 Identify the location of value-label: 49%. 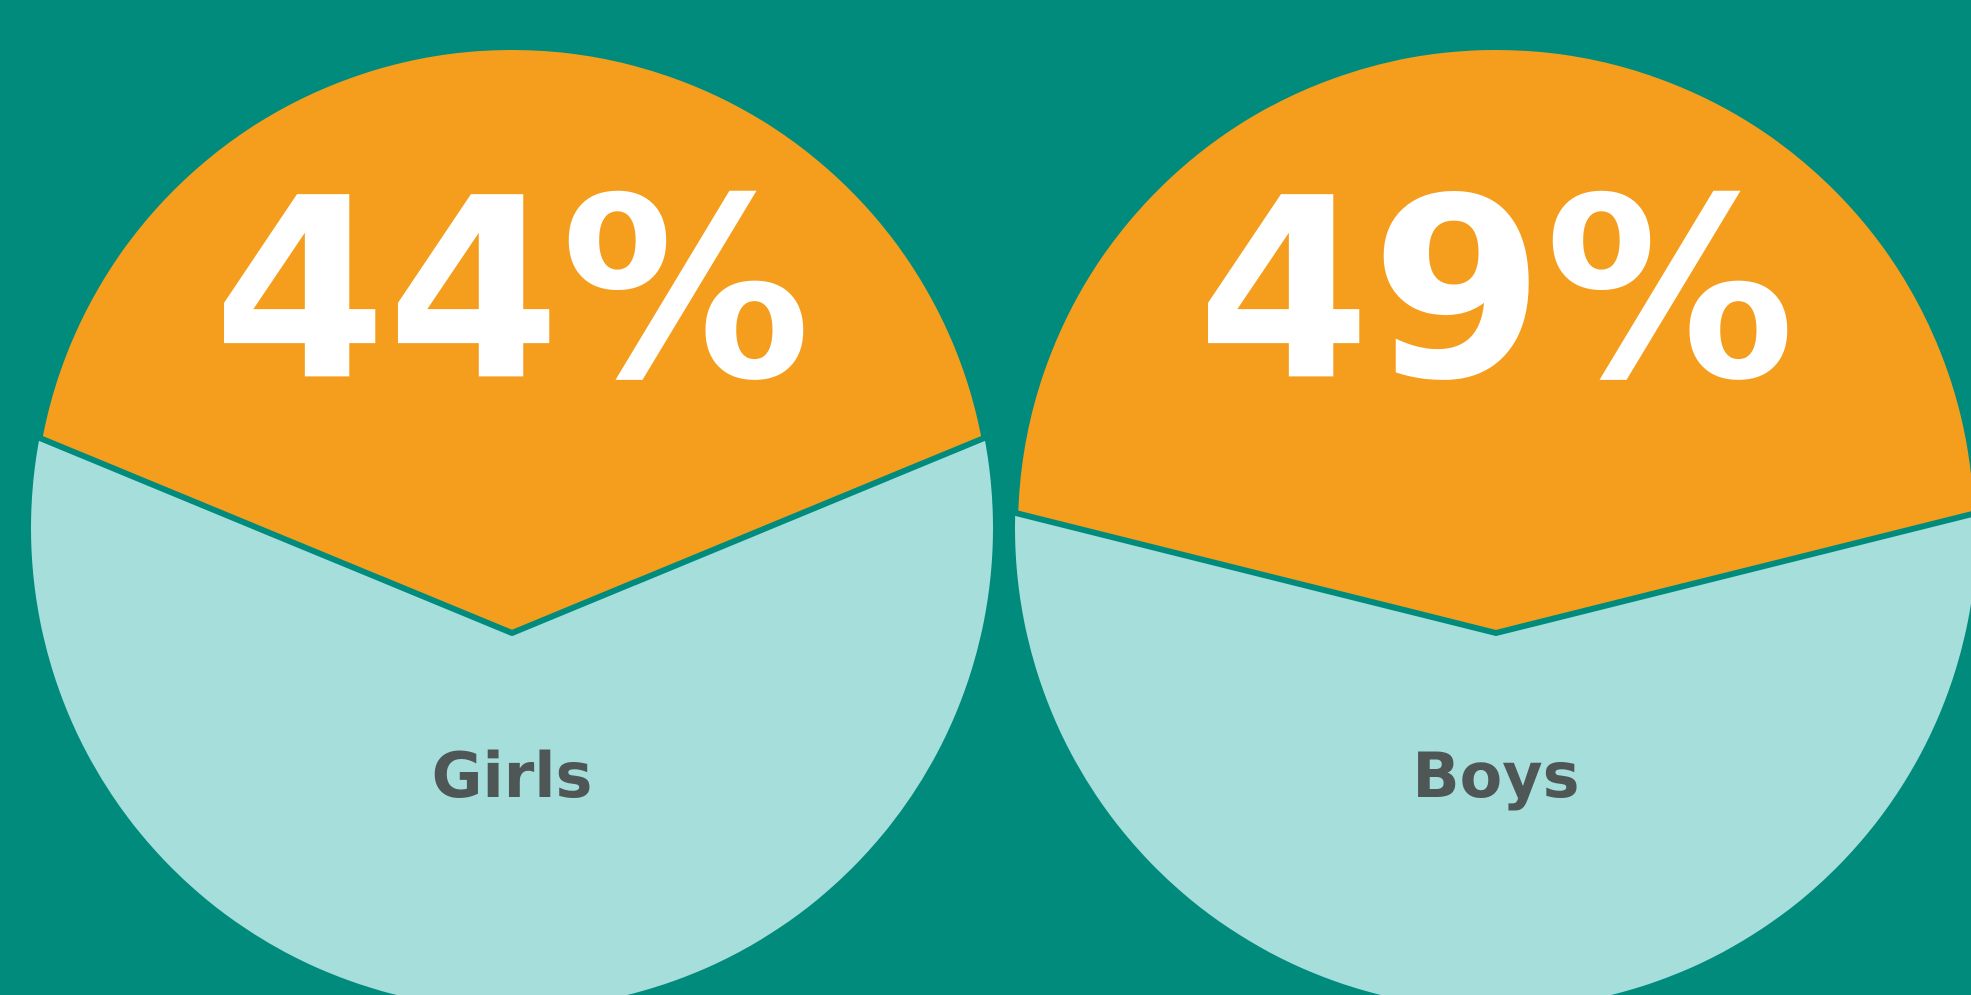
(1496, 289).